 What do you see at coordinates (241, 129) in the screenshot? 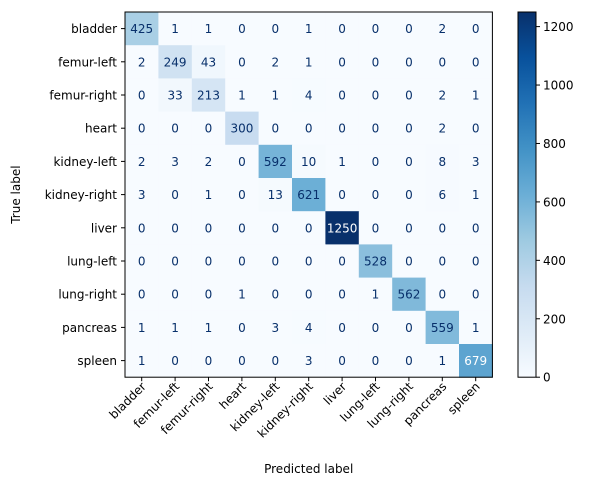
I see `cell-value: 300` at bounding box center [241, 129].